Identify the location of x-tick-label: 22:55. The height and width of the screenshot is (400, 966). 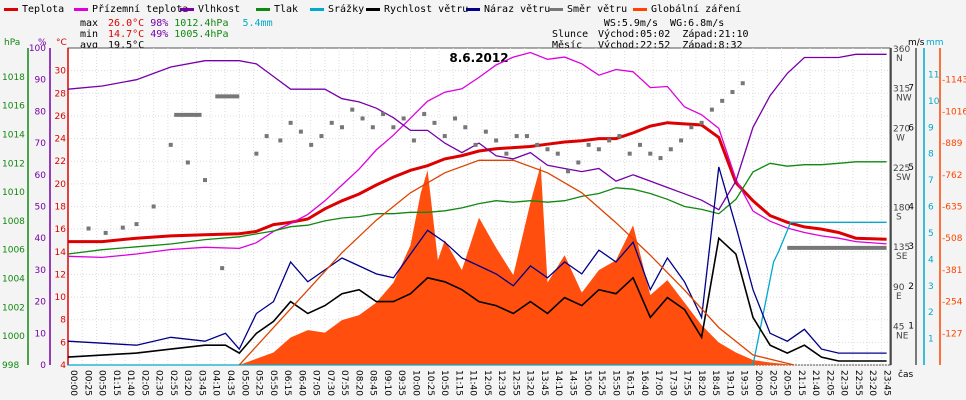
(858, 383).